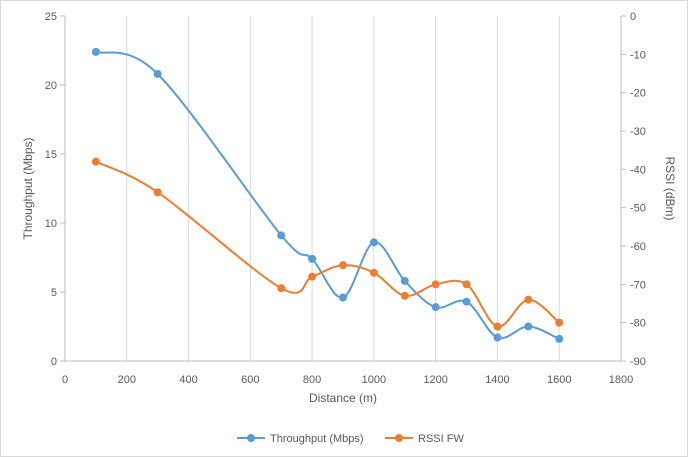  Describe the element at coordinates (670, 188) in the screenshot. I see `y2-axis-title: RSSI (dBm)` at that location.